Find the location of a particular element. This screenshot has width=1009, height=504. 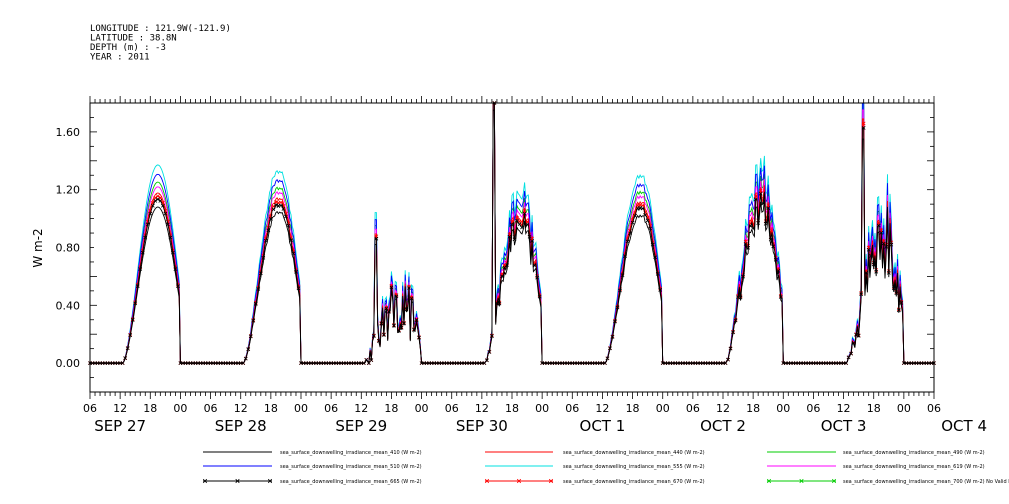

y-axis-title: W m-2 is located at coordinates (38, 247).